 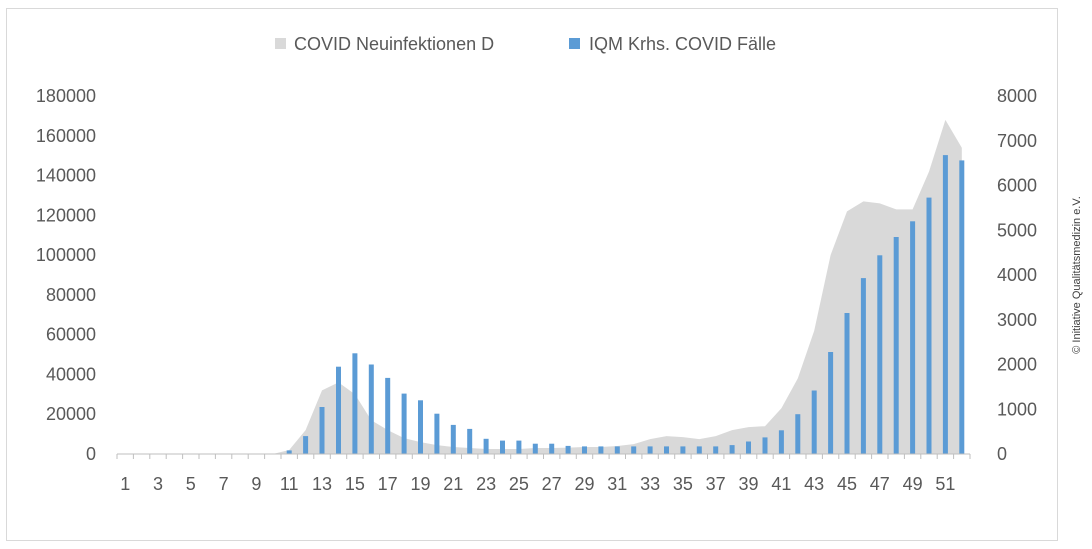 I want to click on y-left-tick-label: 60000, so click(x=71, y=335).